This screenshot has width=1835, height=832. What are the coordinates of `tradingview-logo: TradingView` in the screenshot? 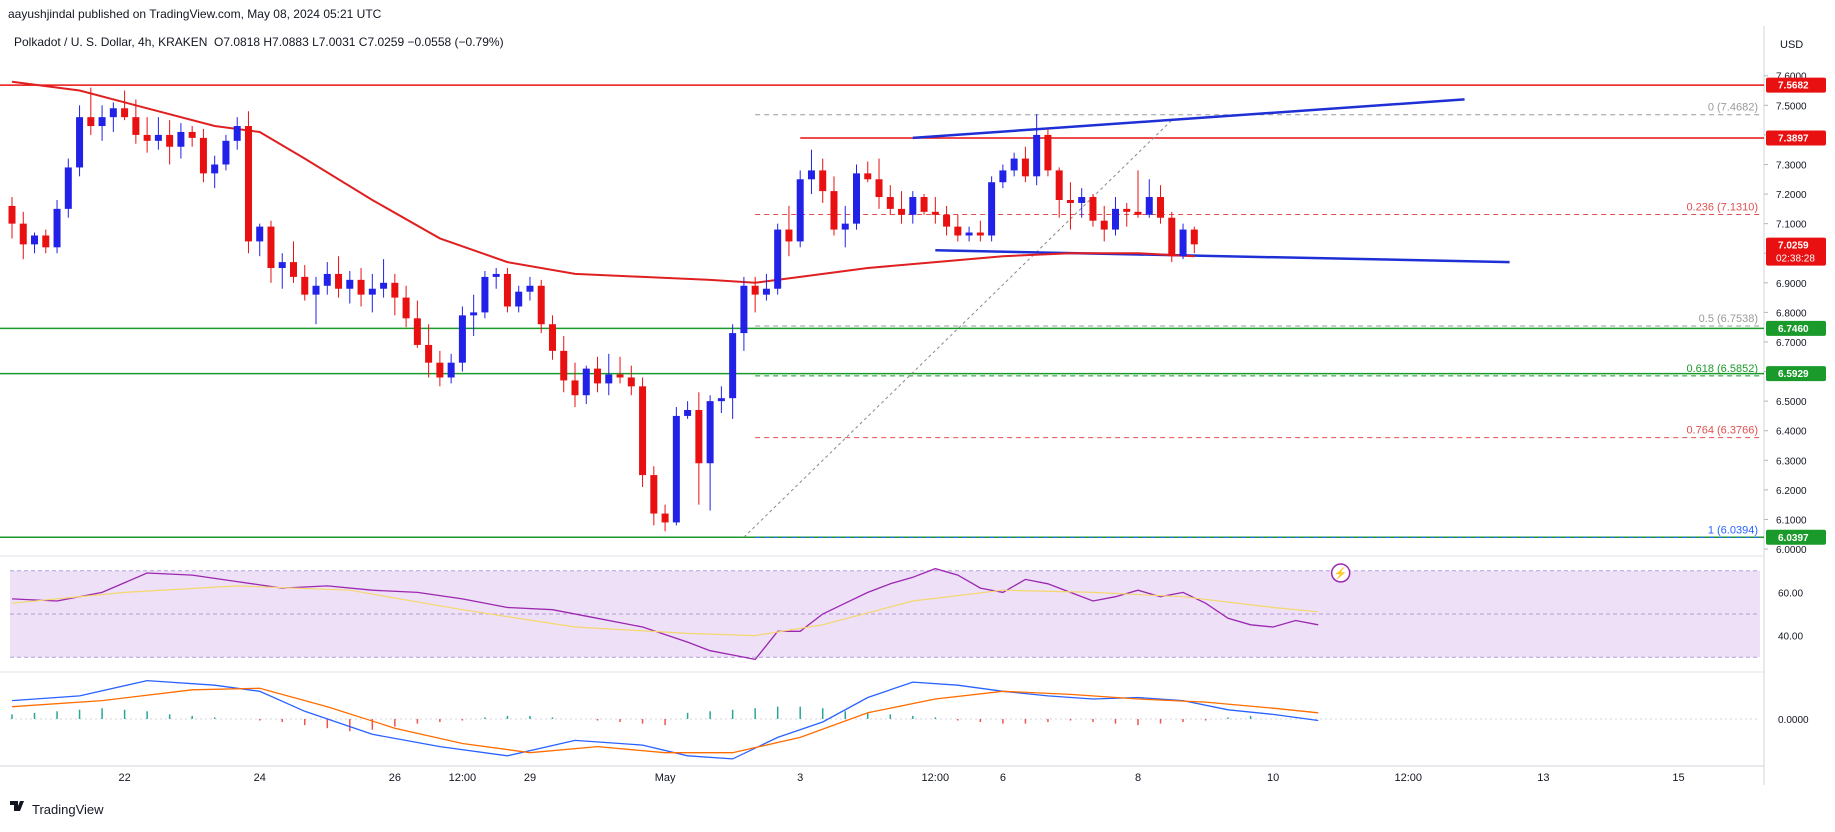 It's located at (57, 809).